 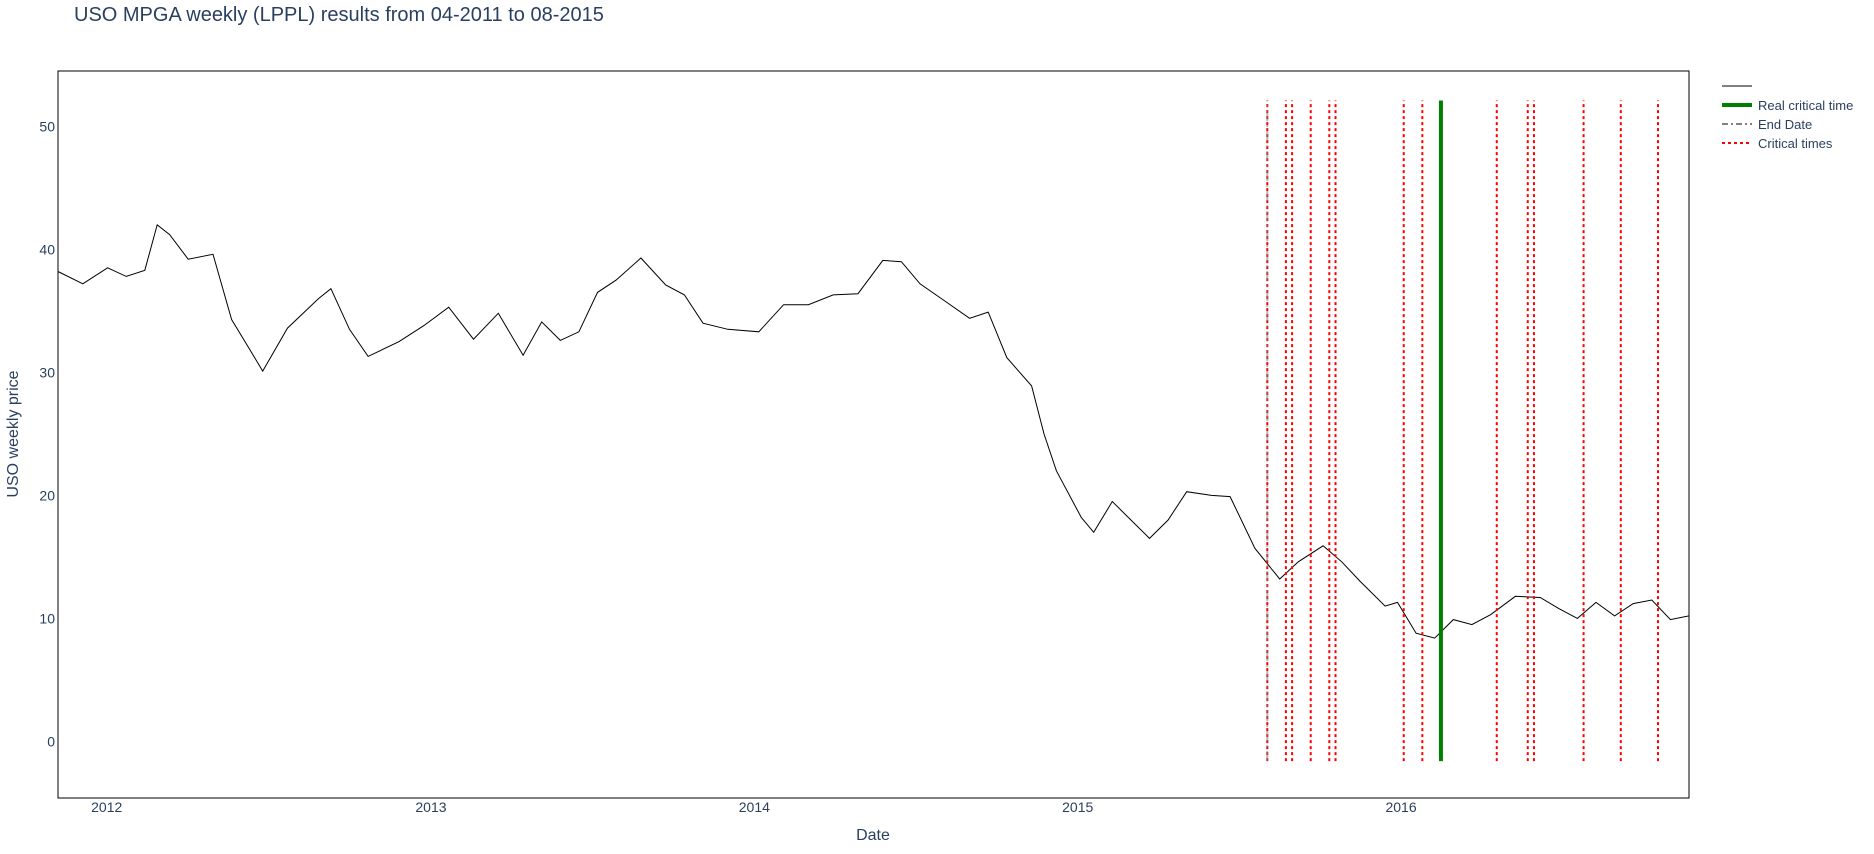 I want to click on y-tick-label: 20, so click(x=47, y=495).